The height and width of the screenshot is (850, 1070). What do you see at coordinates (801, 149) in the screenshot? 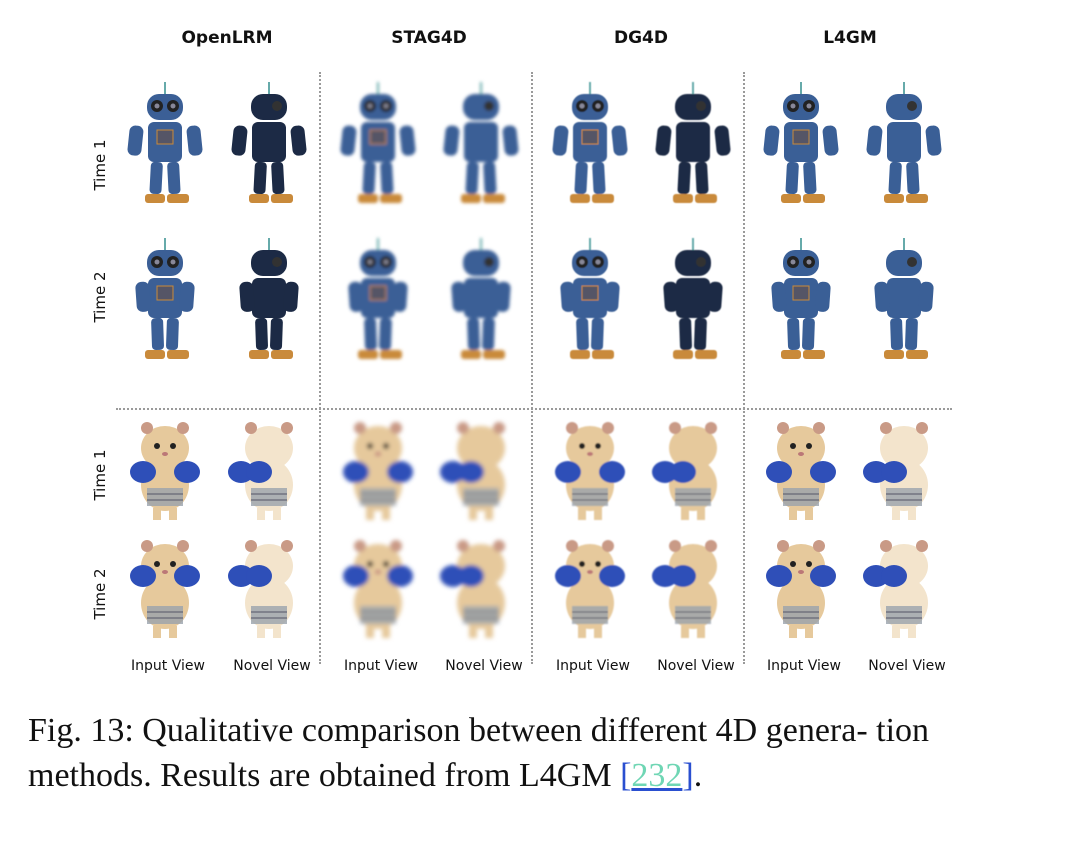
I see `robot-l4gm-time1-input-view-image` at bounding box center [801, 149].